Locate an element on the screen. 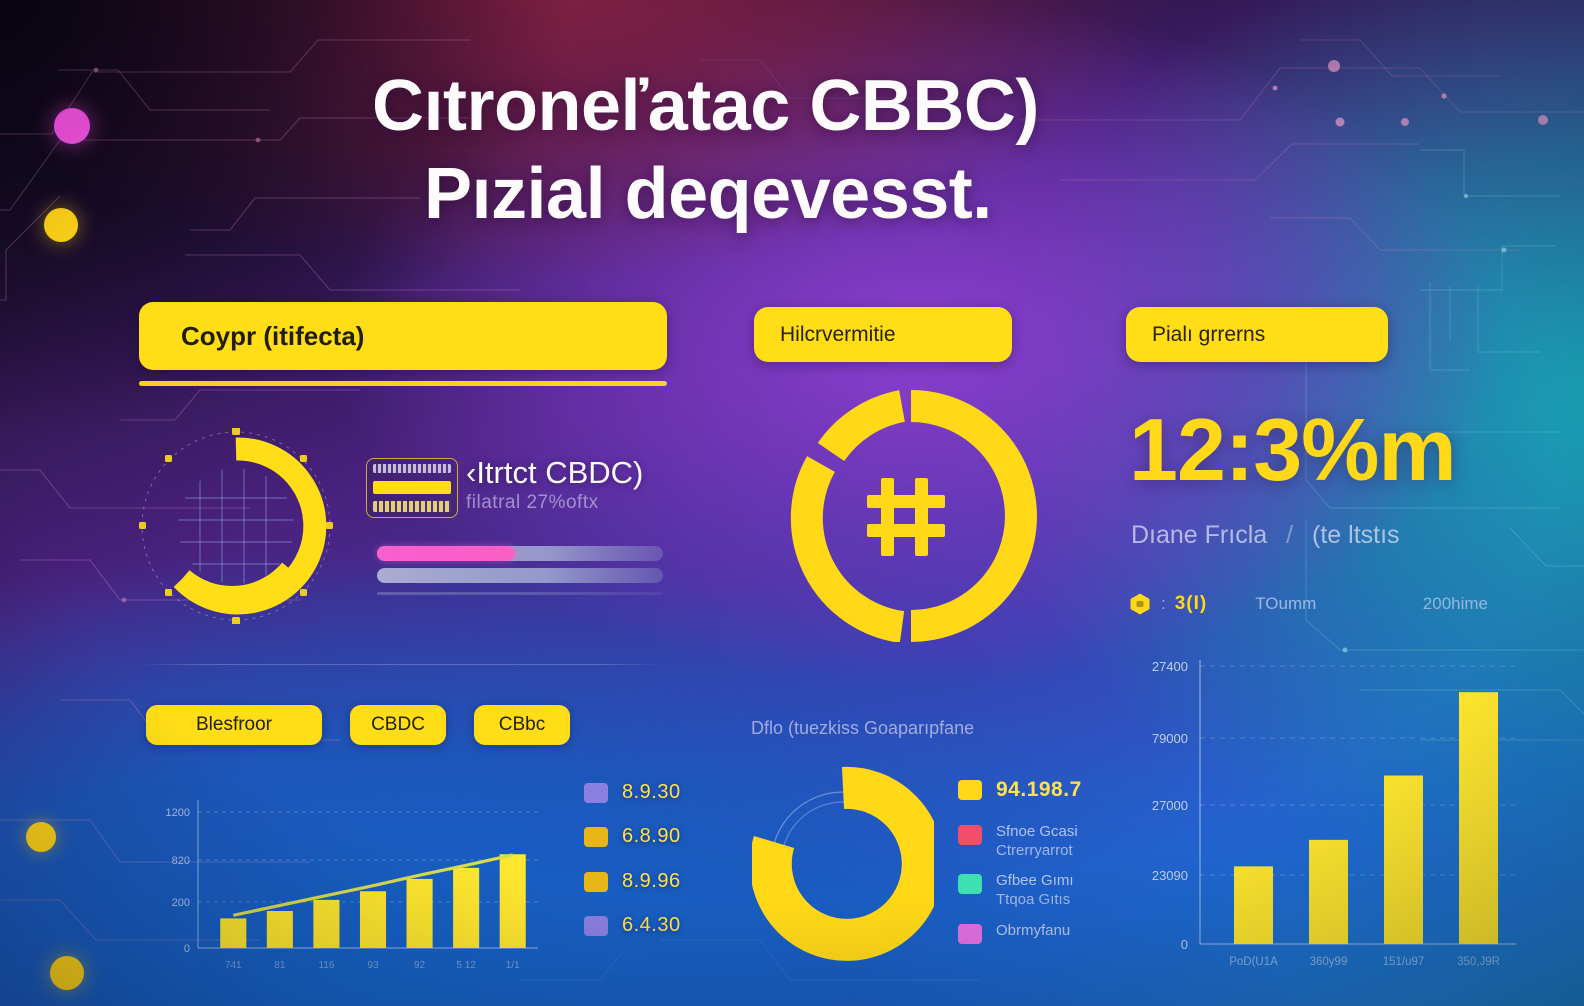 This screenshot has height=1006, width=1584. hash-icon is located at coordinates (906, 517).